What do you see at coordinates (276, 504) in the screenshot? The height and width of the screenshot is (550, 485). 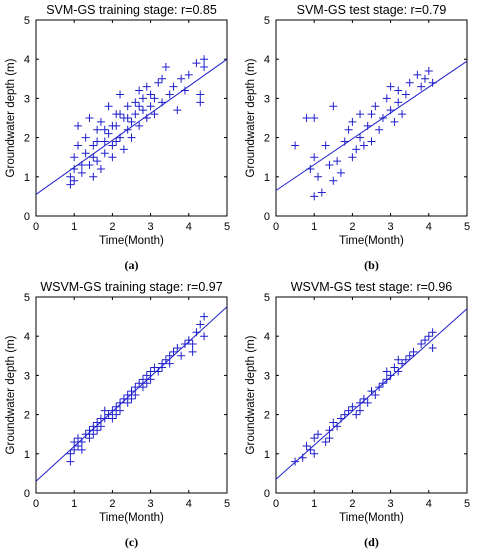 I see `x-tick-label: 0` at bounding box center [276, 504].